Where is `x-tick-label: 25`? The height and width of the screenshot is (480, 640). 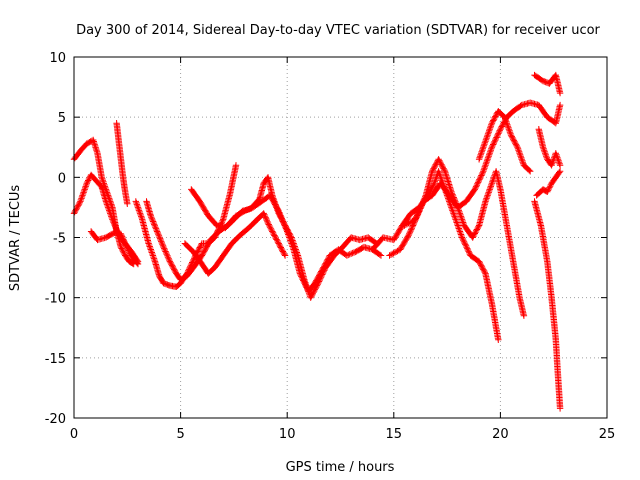 x-tick-label: 25 is located at coordinates (607, 434).